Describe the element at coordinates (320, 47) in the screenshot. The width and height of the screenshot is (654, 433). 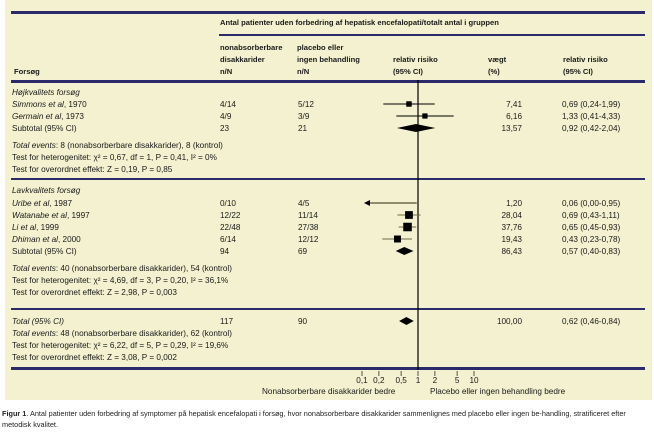
I see `col-ctrl-header-1: placebo eller` at that location.